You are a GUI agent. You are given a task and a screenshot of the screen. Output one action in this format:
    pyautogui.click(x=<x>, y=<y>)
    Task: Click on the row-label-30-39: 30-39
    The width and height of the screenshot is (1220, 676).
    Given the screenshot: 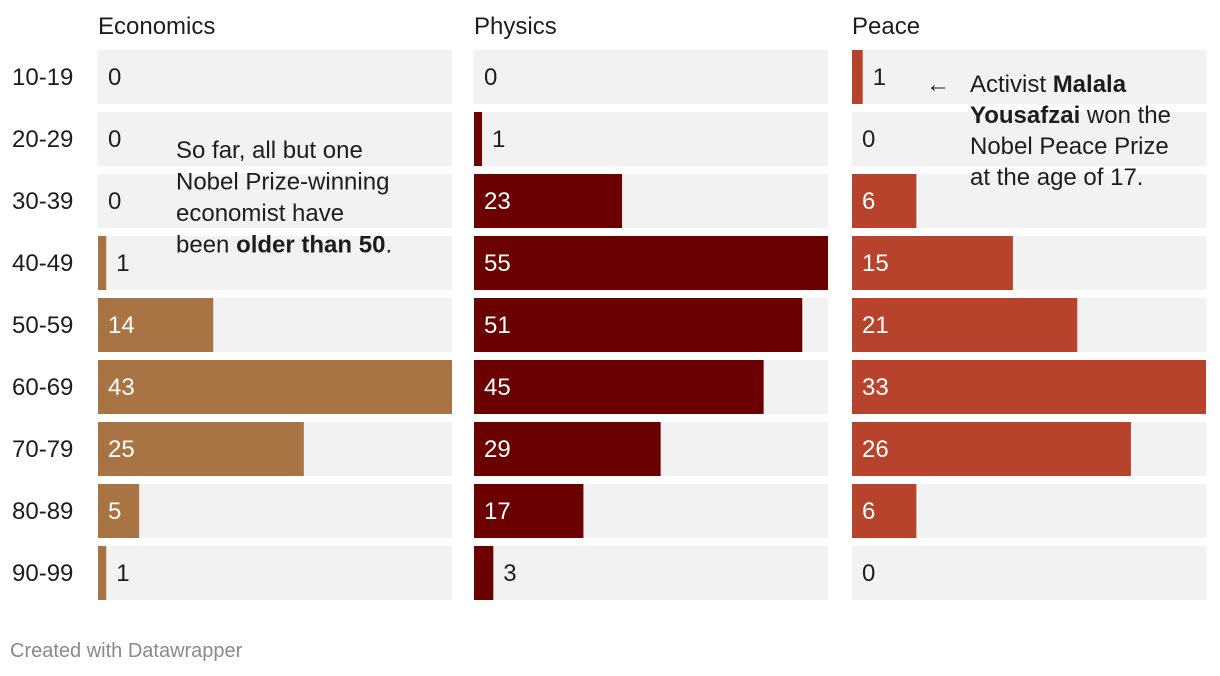 What is the action you would take?
    pyautogui.click(x=42, y=201)
    